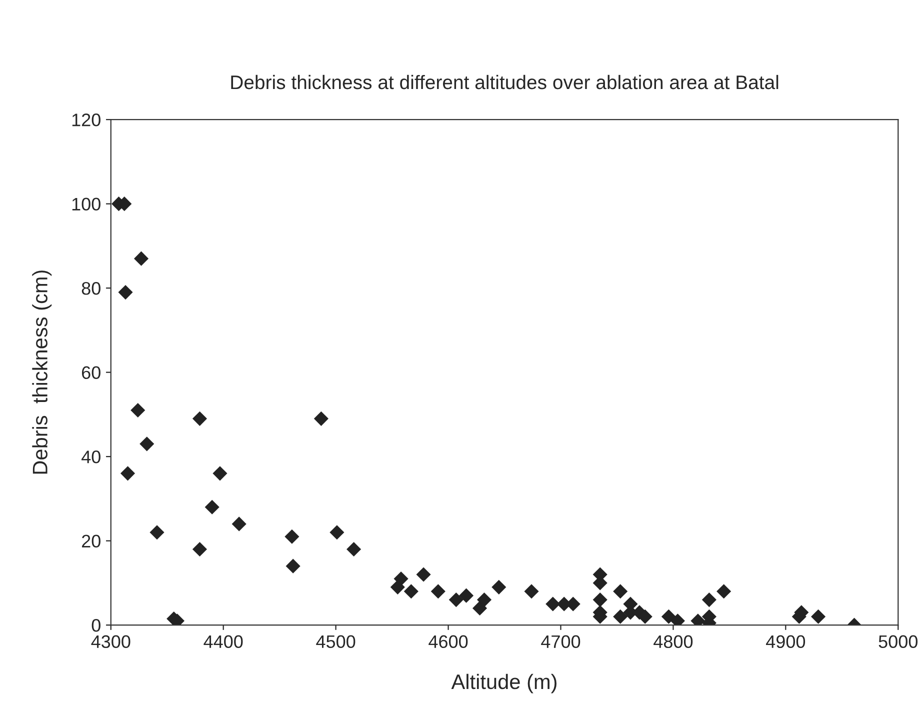 This screenshot has height=716, width=924. I want to click on y-tick-label: 60, so click(91, 373).